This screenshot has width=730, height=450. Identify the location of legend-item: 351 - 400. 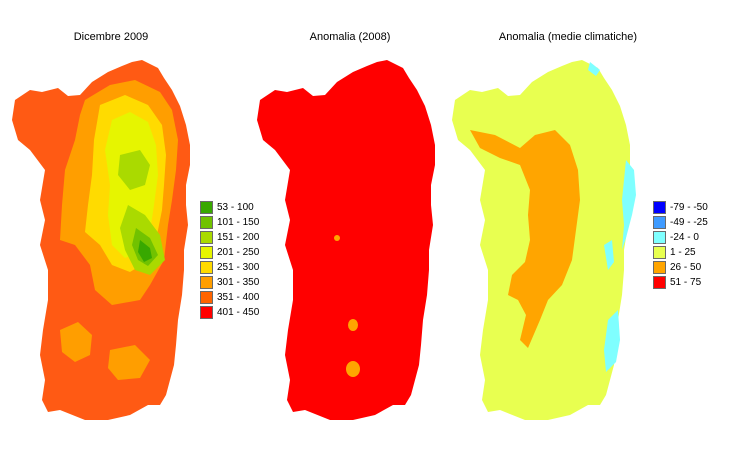
(229, 297).